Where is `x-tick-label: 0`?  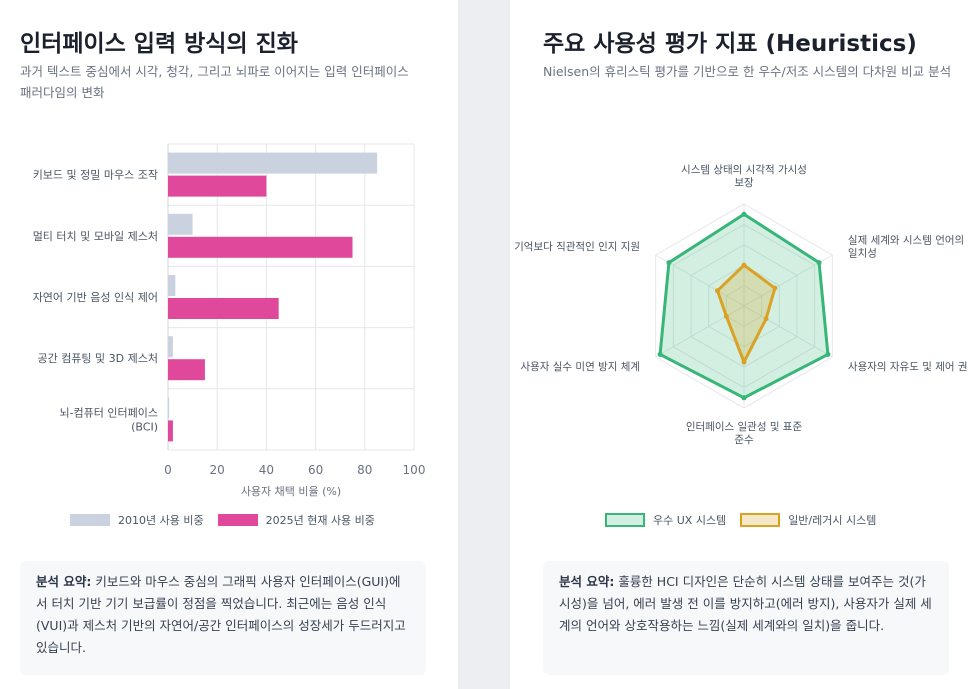 x-tick-label: 0 is located at coordinates (168, 470).